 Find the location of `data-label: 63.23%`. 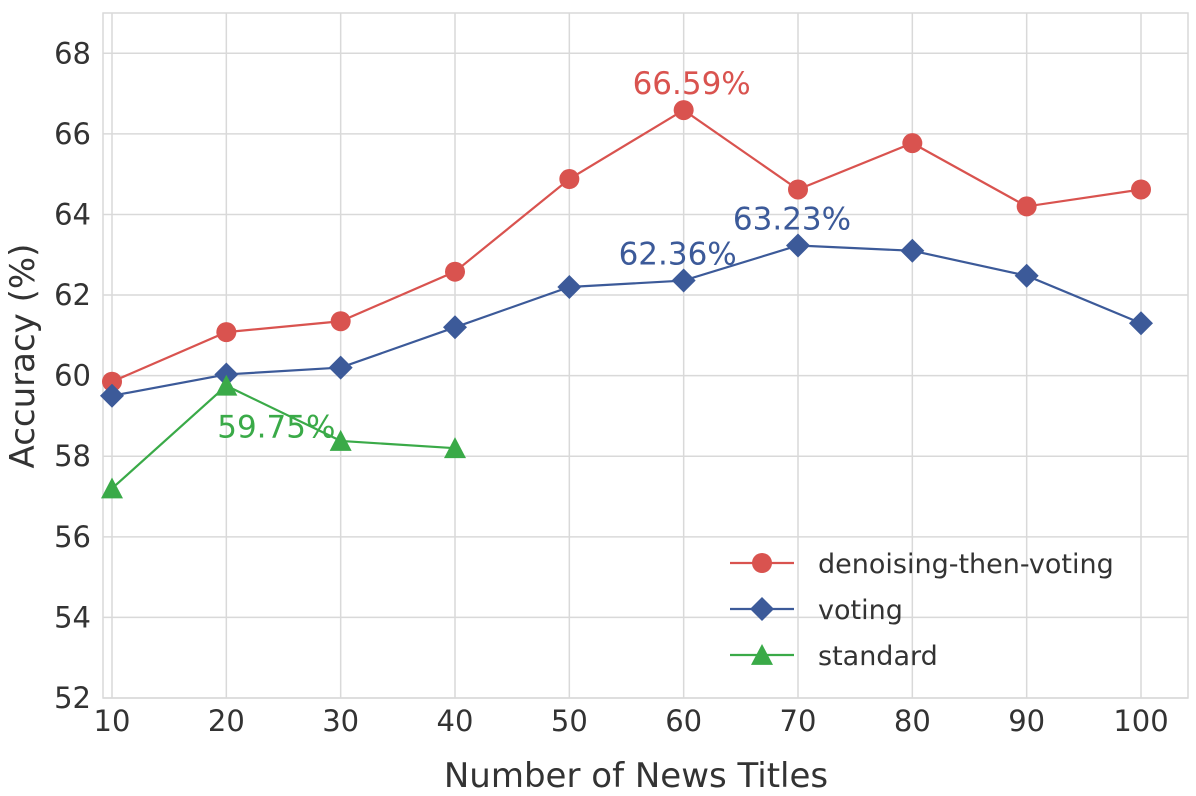

data-label: 63.23% is located at coordinates (792, 219).